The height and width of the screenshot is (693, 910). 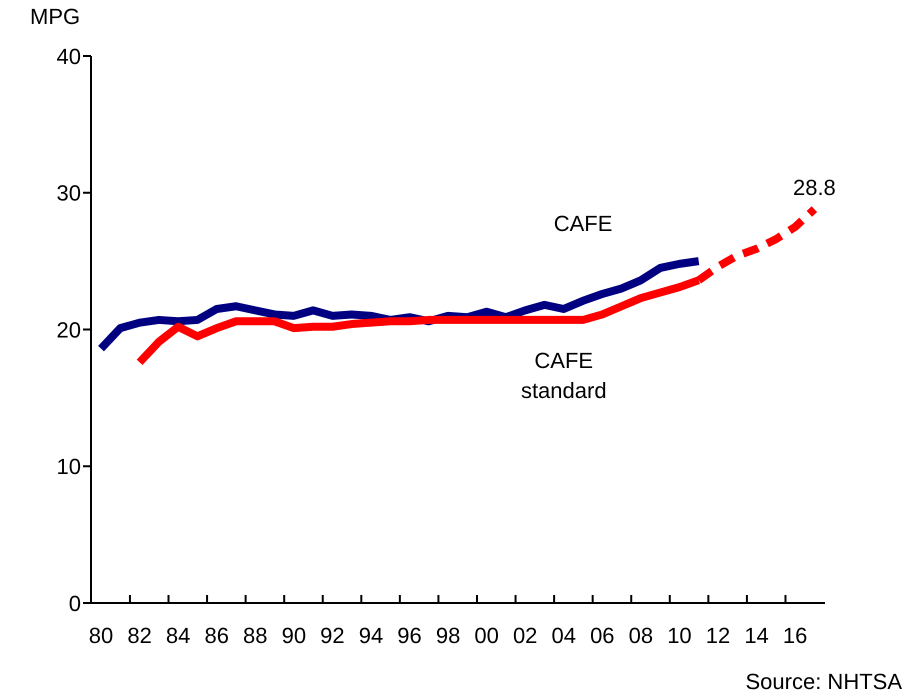 What do you see at coordinates (216, 635) in the screenshot?
I see `x-tick-label: 86` at bounding box center [216, 635].